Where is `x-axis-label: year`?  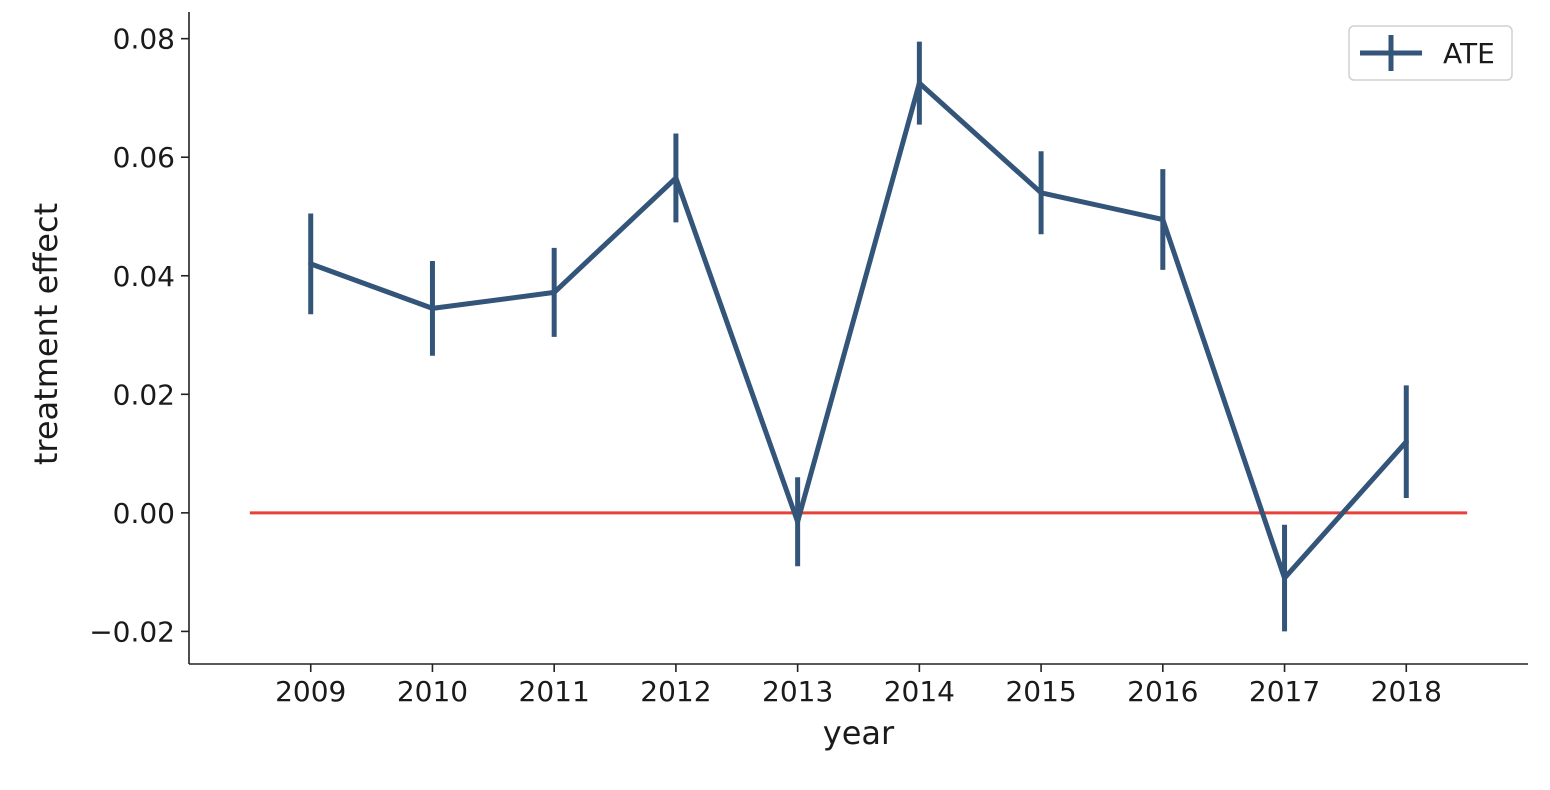 x-axis-label: year is located at coordinates (859, 733).